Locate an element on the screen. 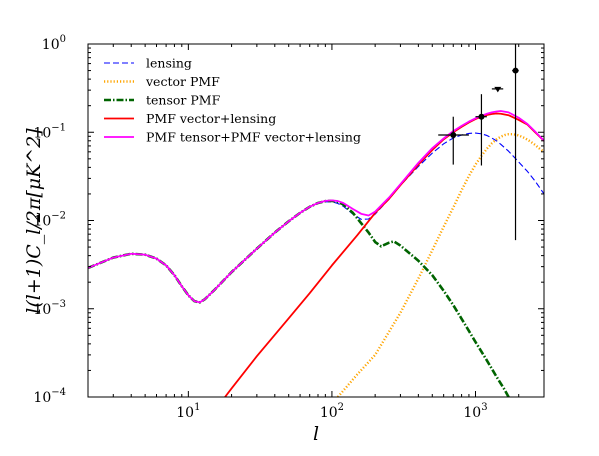 The width and height of the screenshot is (599, 456). y-tick-label: 10⁰ is located at coordinates (54, 43).